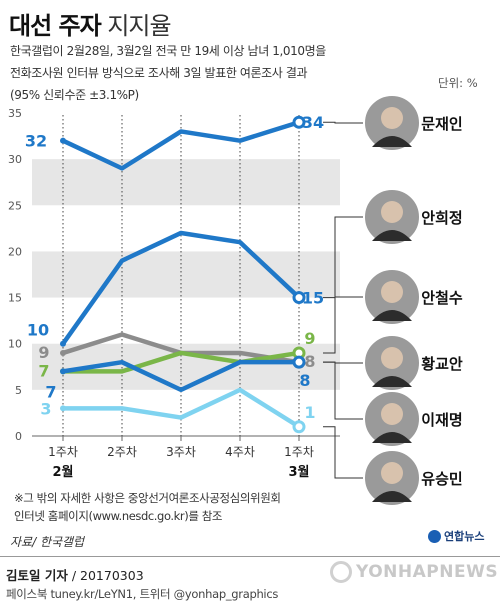  What do you see at coordinates (139, 26) in the screenshot?
I see `title-light: 지지율` at bounding box center [139, 26].